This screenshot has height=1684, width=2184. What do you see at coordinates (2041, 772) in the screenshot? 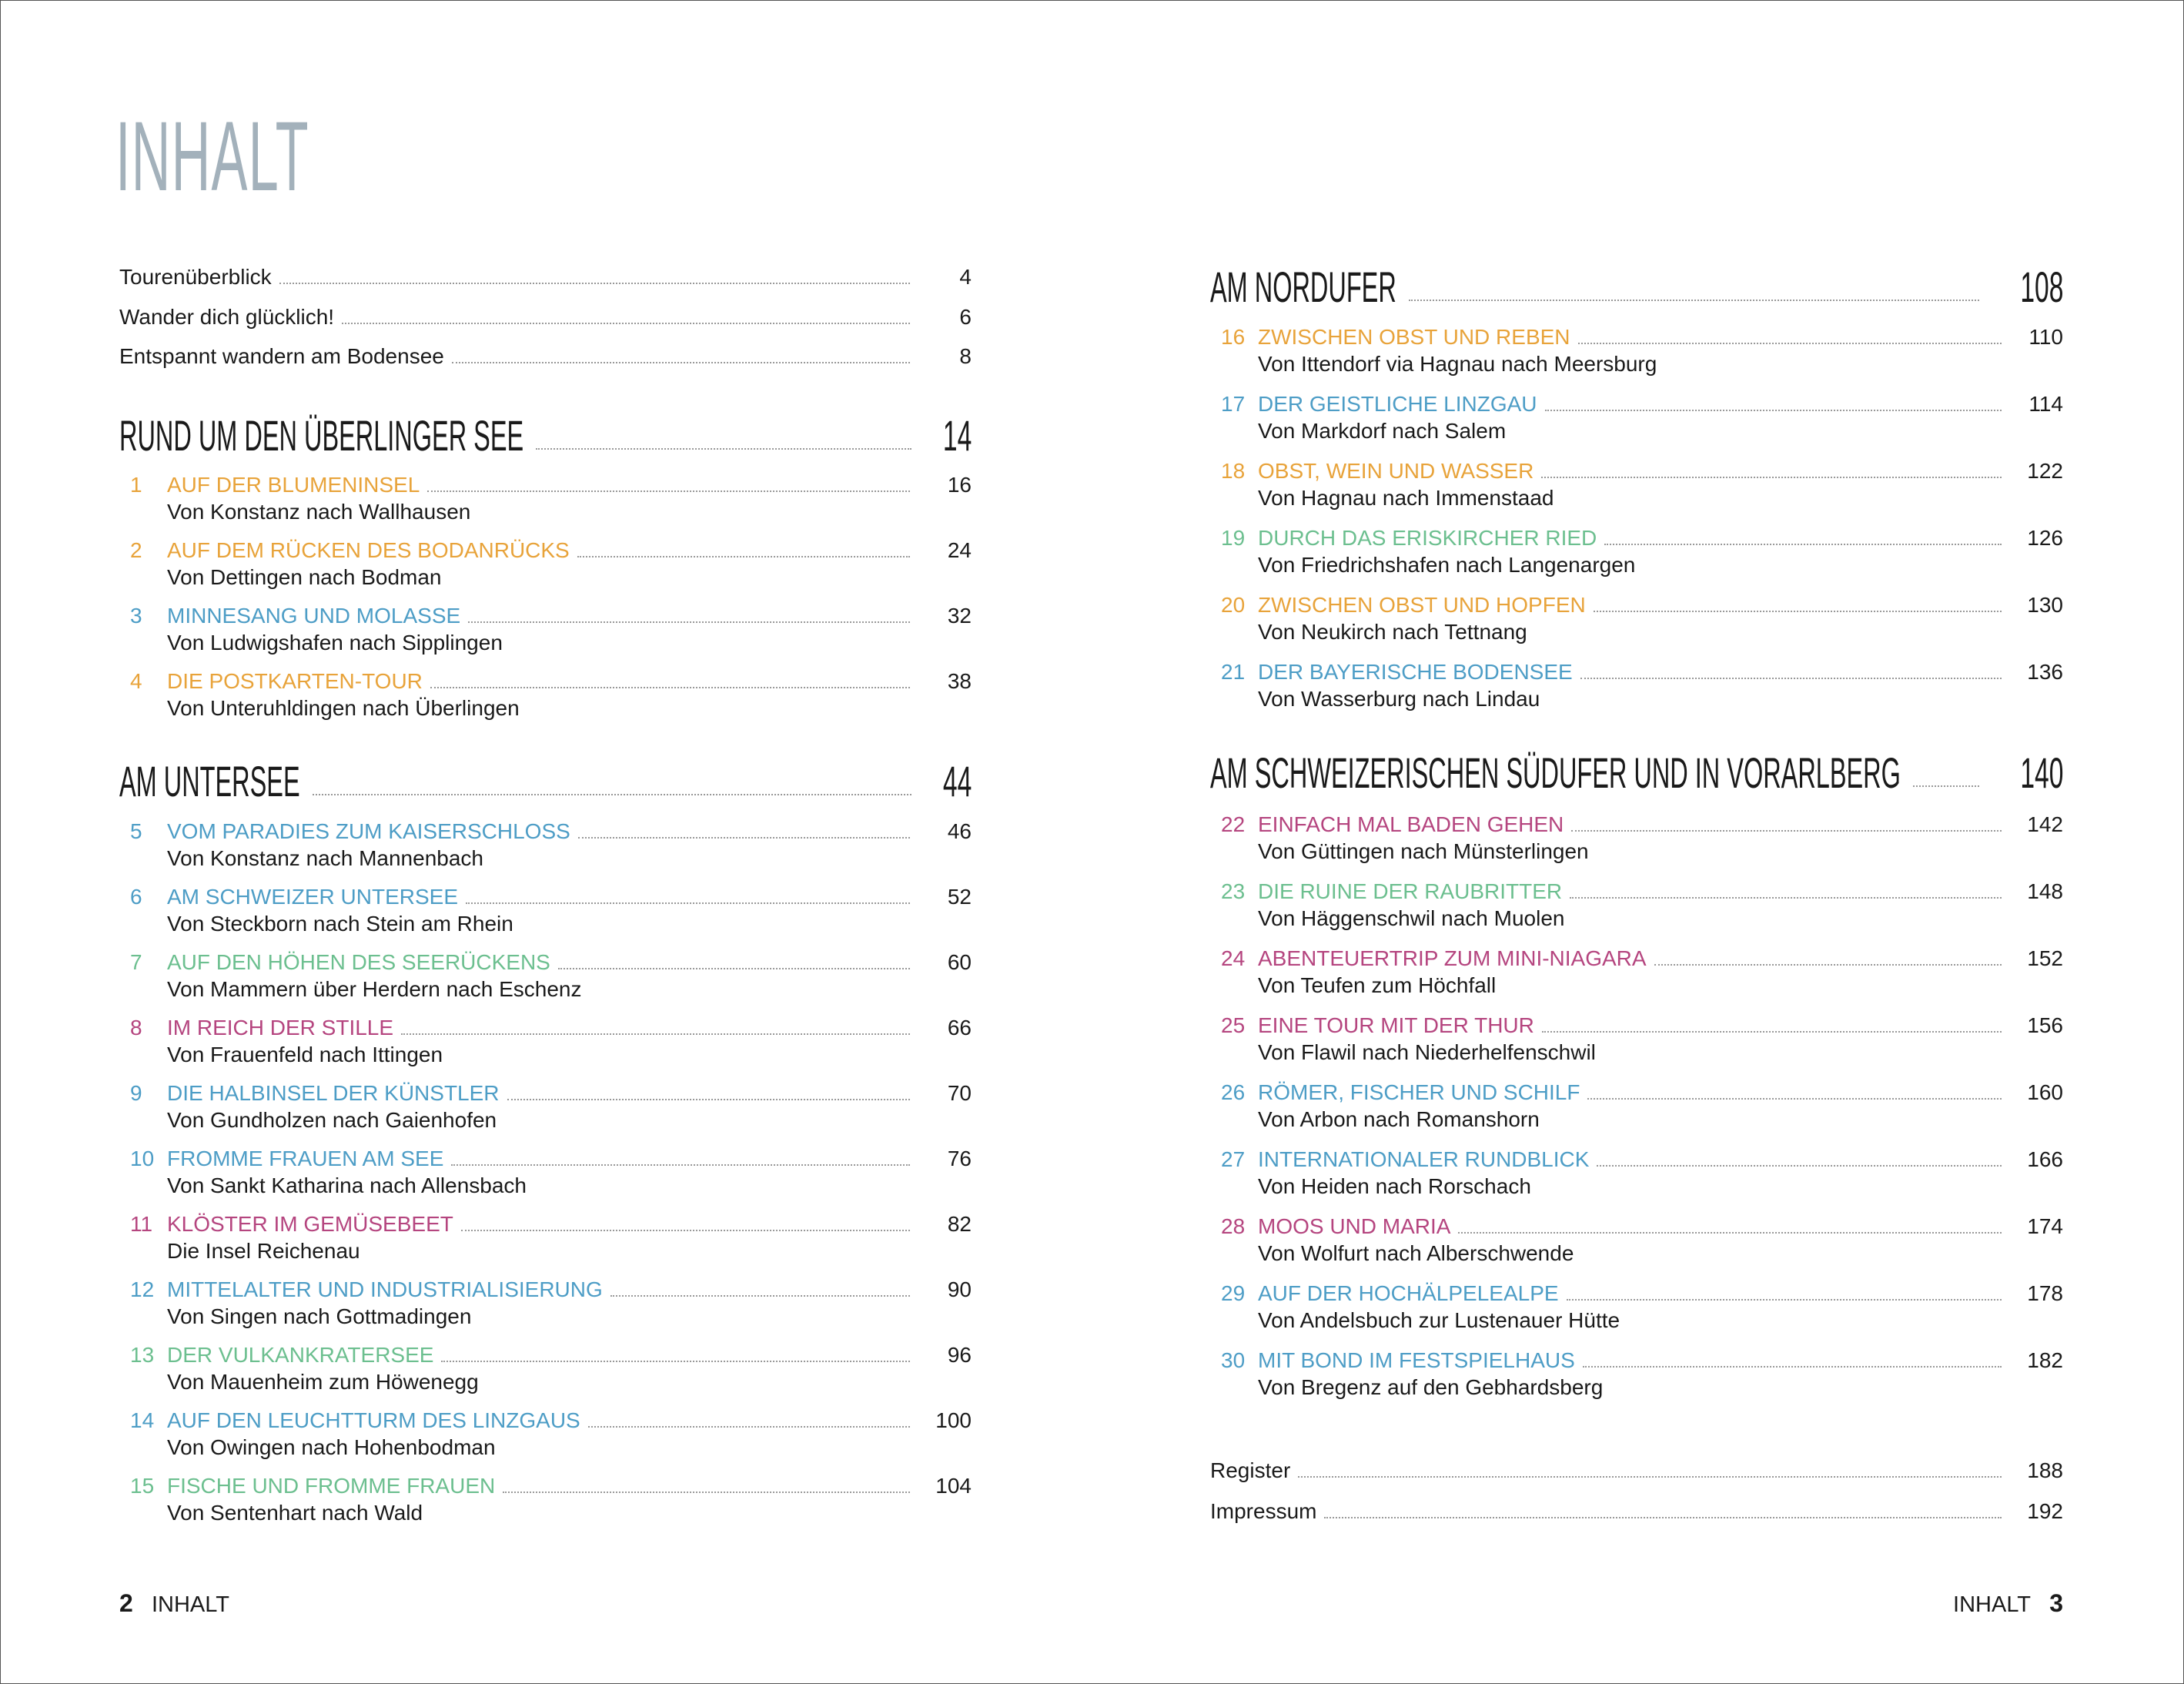
I see `section-page: 140` at bounding box center [2041, 772].